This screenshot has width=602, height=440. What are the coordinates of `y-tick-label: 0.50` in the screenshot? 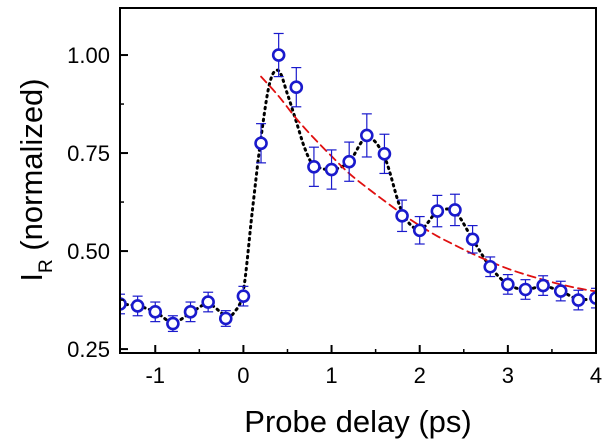 It's located at (88, 251).